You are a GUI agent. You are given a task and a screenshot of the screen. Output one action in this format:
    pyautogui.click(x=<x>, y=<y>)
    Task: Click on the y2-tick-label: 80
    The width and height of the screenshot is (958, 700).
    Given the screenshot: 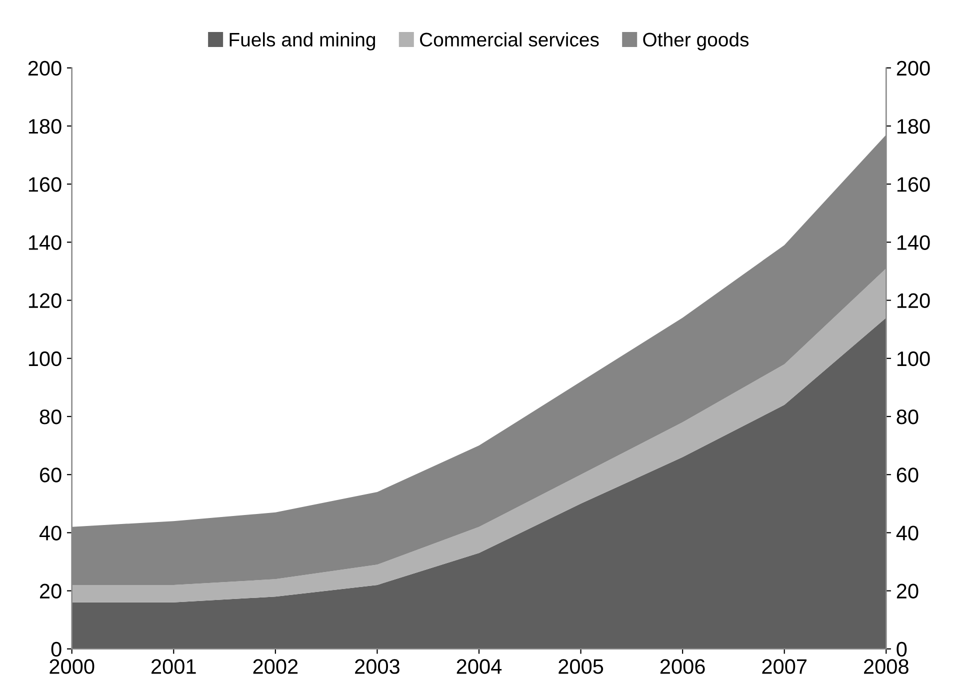 What is the action you would take?
    pyautogui.click(x=907, y=417)
    